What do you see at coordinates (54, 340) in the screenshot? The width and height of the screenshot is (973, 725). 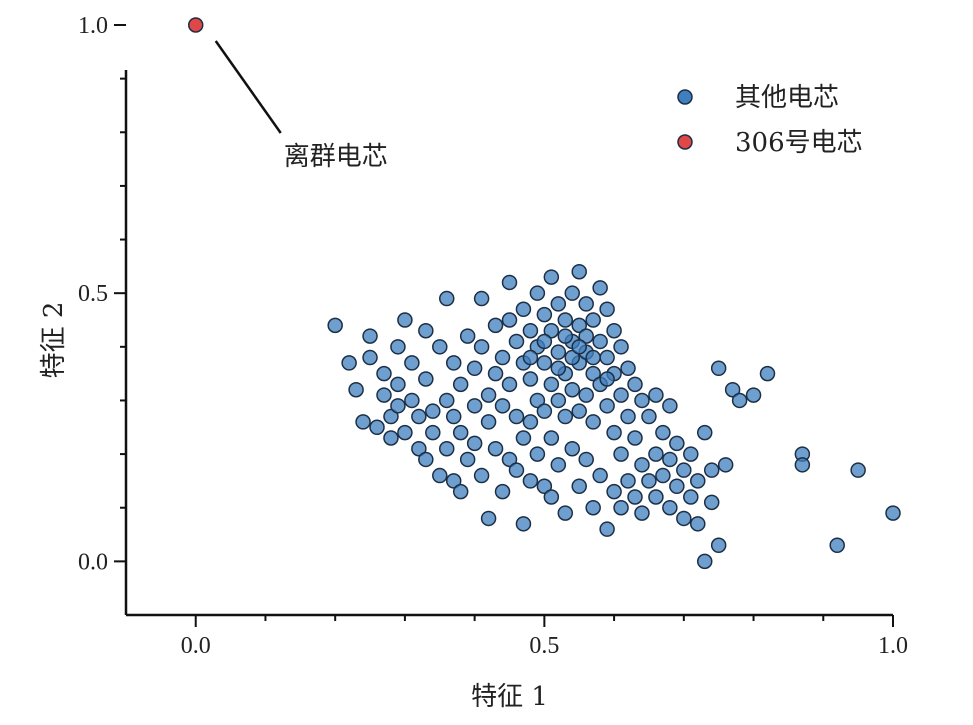 I see `y-axis-title: 特征 2` at bounding box center [54, 340].